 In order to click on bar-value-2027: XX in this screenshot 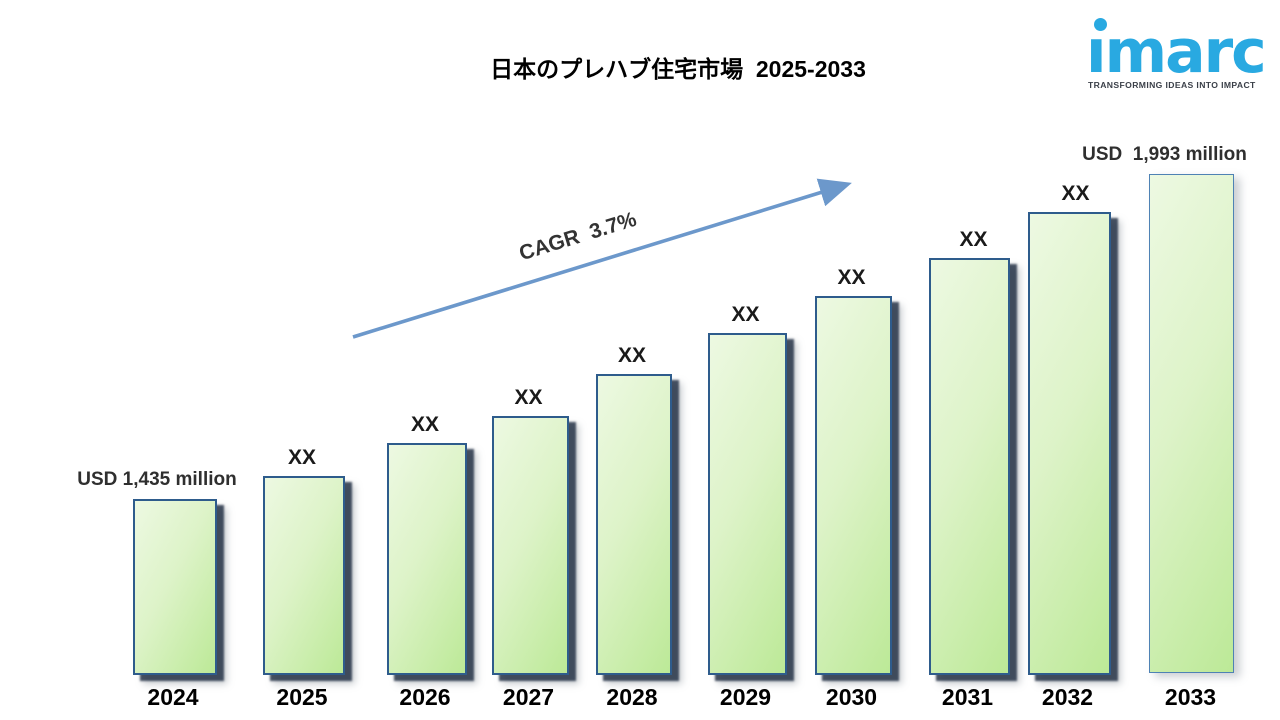, I will do `click(528, 397)`.